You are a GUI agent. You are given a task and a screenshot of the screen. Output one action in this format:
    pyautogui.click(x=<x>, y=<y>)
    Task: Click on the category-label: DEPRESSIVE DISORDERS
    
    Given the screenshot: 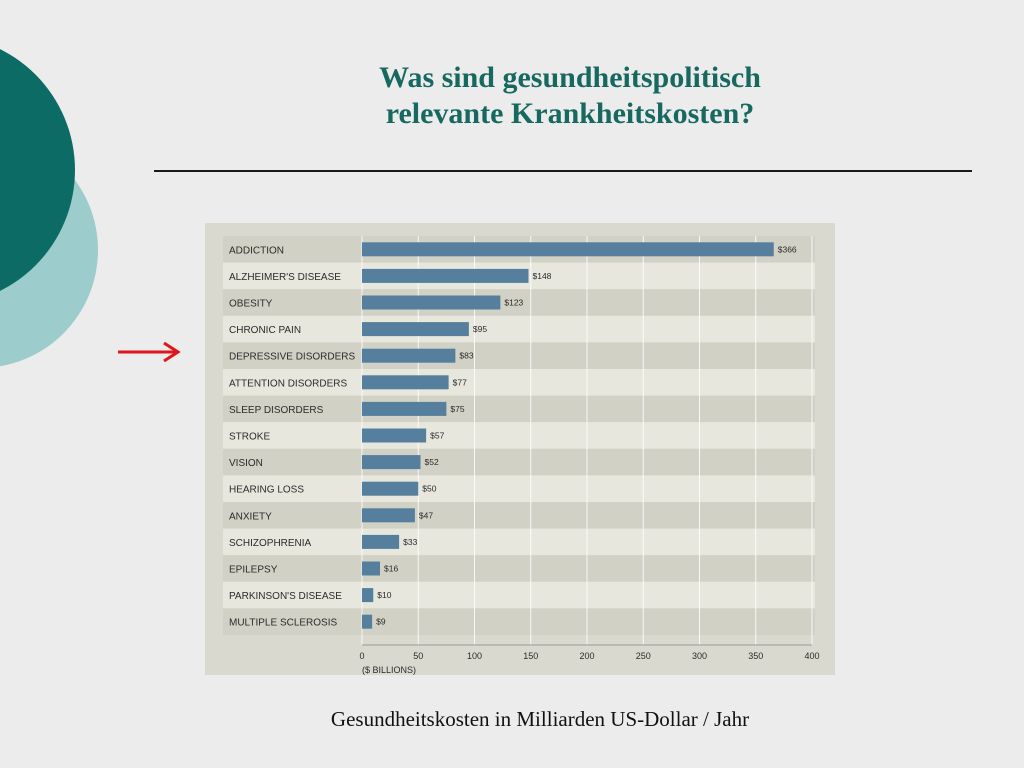 What is the action you would take?
    pyautogui.click(x=292, y=357)
    